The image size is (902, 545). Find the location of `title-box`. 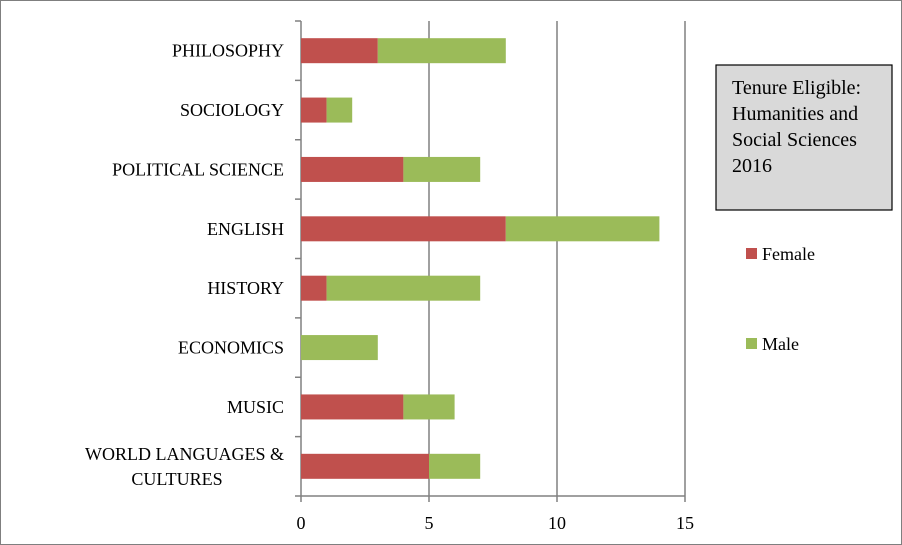

title-box is located at coordinates (804, 137).